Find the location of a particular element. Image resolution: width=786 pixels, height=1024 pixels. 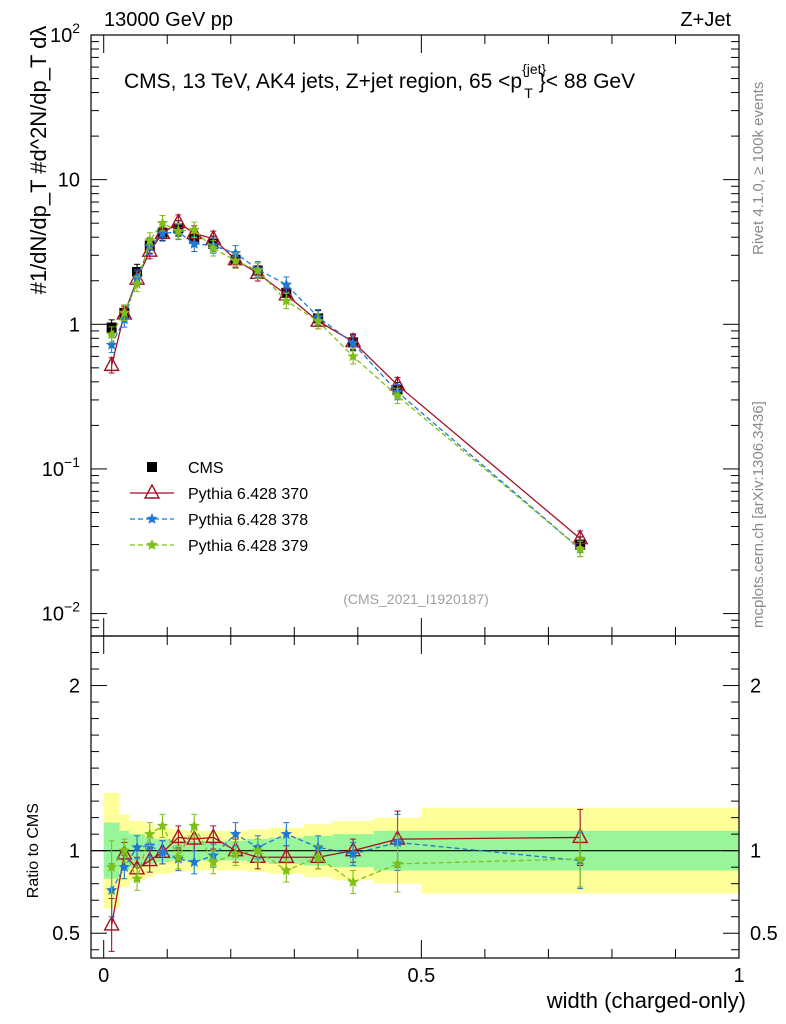

y-tick-label-right: 0.5 is located at coordinates (764, 934).